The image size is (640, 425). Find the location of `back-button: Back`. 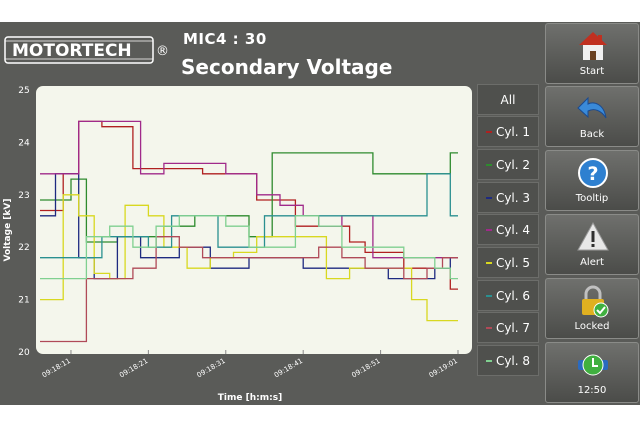

back-button: Back is located at coordinates (592, 116).